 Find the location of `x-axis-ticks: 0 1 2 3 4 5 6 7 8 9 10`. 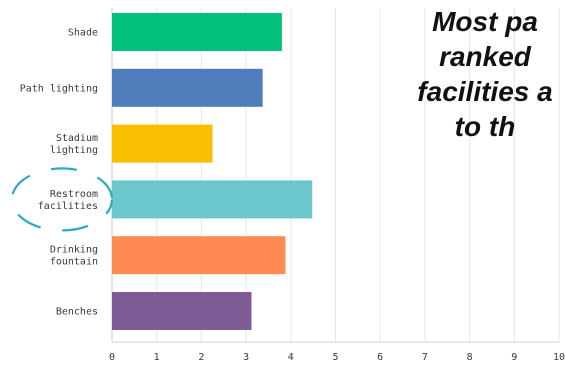

x-axis-ticks: 0 1 2 3 4 5 6 7 8 9 10 is located at coordinates (337, 357).